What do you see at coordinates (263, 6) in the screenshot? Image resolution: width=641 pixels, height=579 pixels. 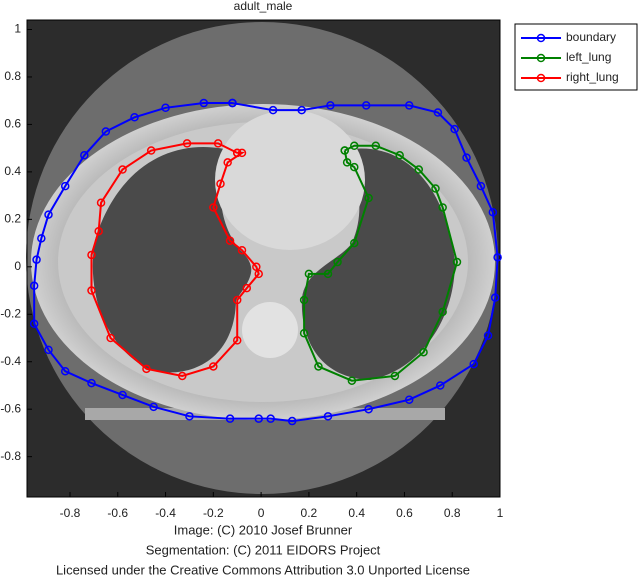 I see `chart-title: adult_male` at bounding box center [263, 6].